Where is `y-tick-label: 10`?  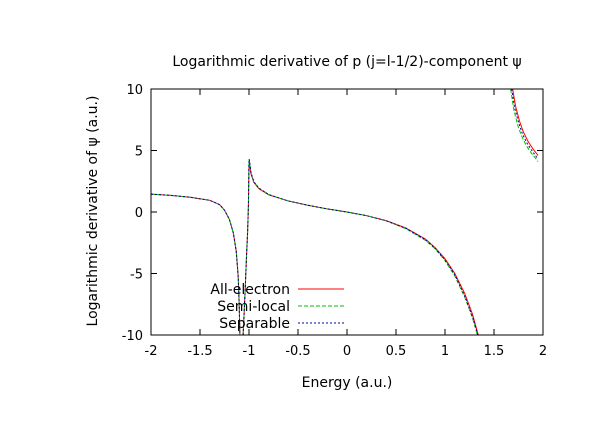 y-tick-label: 10 is located at coordinates (134, 90).